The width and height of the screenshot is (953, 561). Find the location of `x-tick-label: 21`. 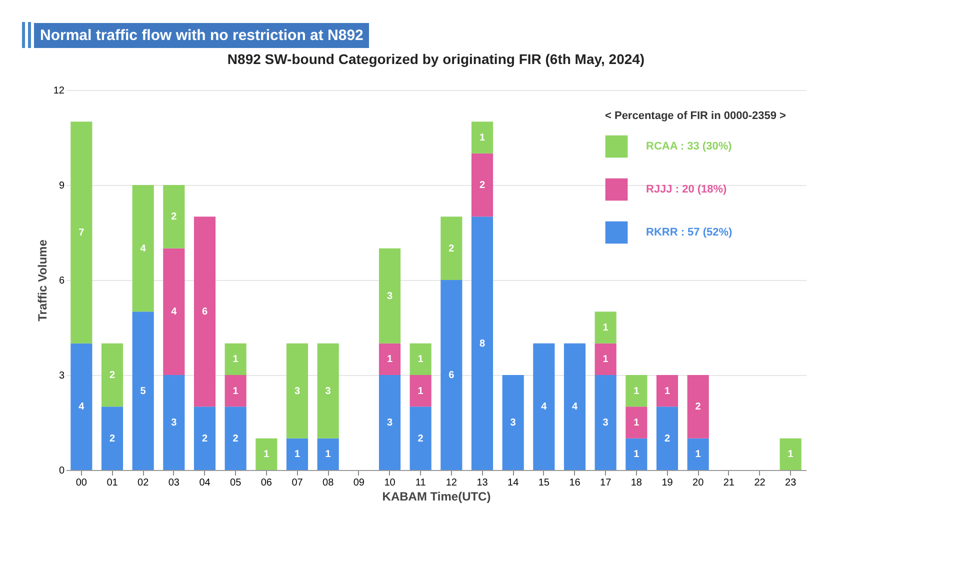

x-tick-label: 21 is located at coordinates (729, 483).